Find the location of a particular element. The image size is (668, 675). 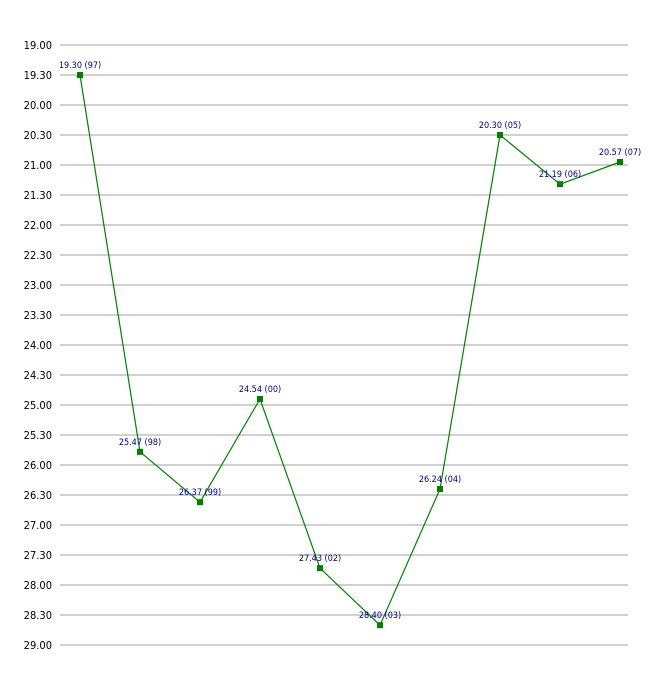

data-point-label: 21.19 (06) is located at coordinates (560, 175).